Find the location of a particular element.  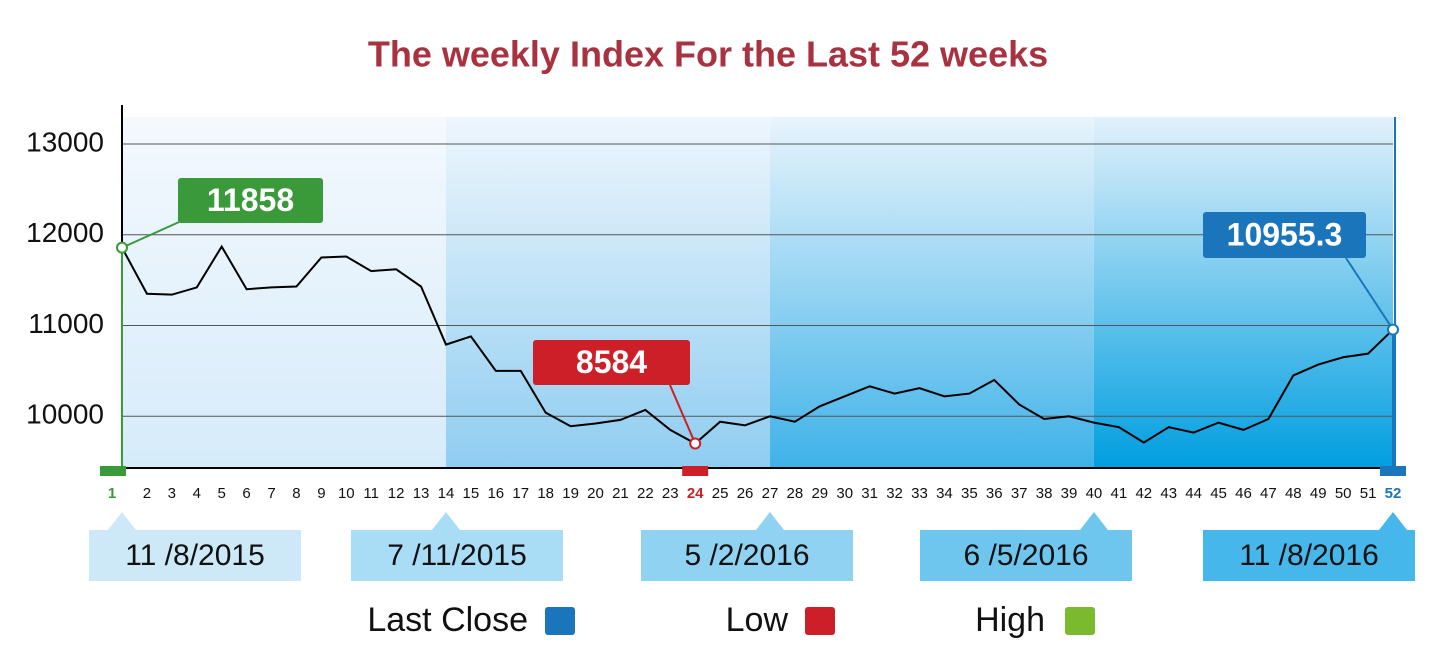

x-tick-label: 26 is located at coordinates (745, 493).